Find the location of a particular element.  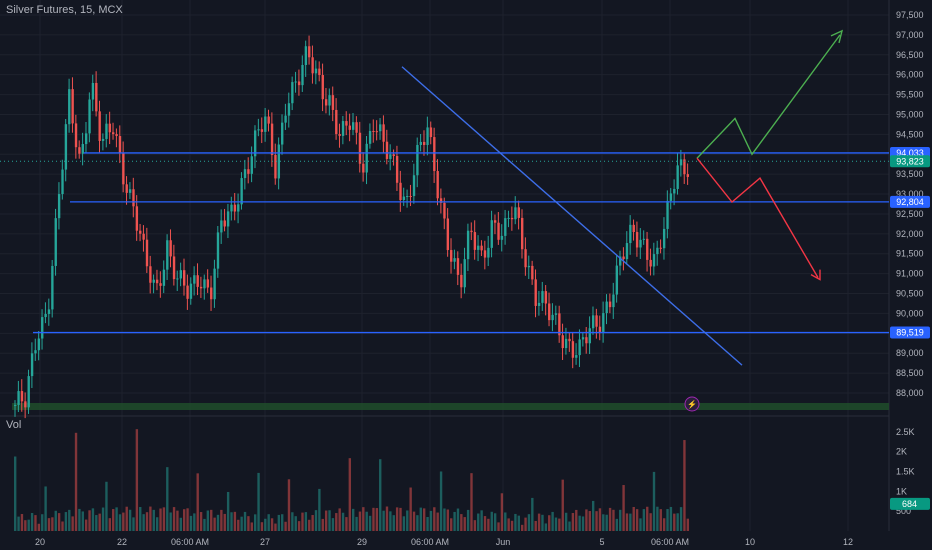

y-tick-label: 90,500 is located at coordinates (910, 294).